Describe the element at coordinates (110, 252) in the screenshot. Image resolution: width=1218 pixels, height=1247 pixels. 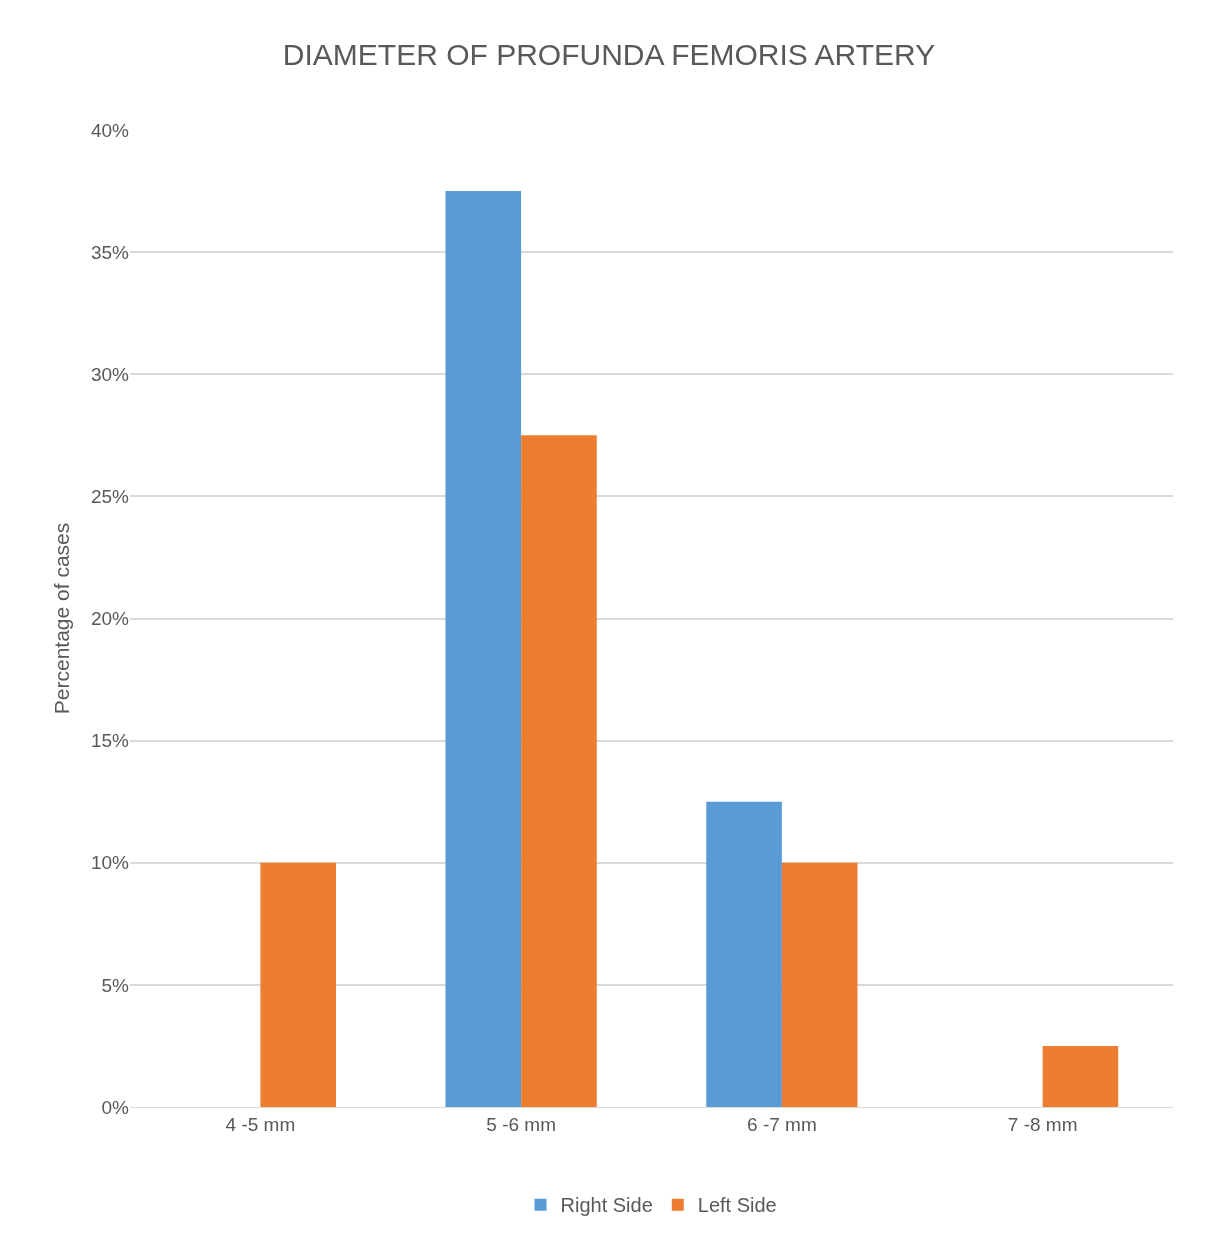
I see `y-tick-label: 35%` at that location.